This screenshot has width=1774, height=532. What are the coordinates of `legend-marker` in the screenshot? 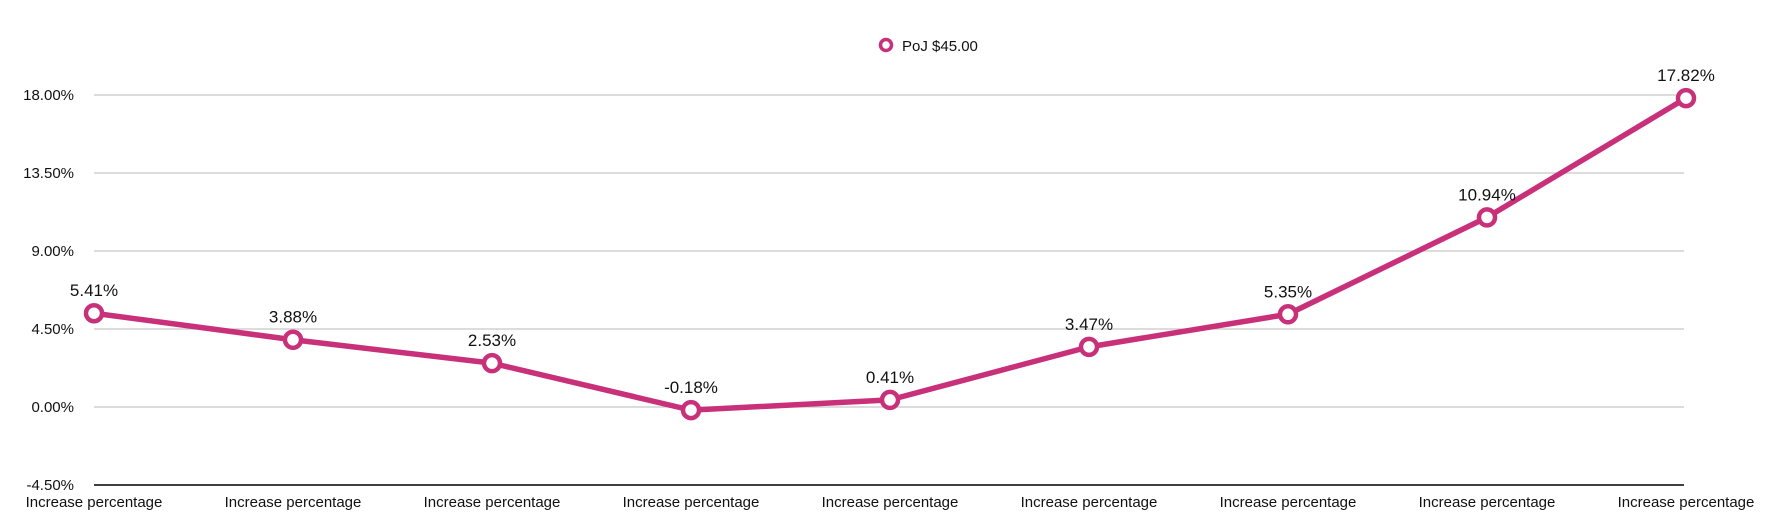 It's located at (886, 45).